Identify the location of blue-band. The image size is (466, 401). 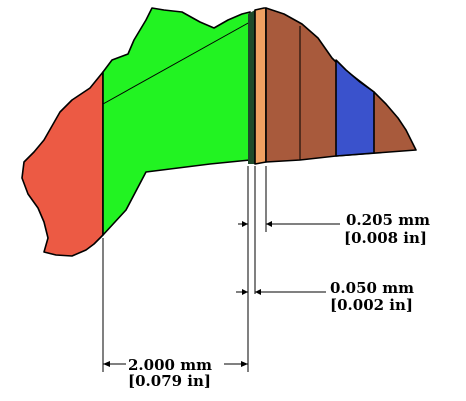
(355, 108).